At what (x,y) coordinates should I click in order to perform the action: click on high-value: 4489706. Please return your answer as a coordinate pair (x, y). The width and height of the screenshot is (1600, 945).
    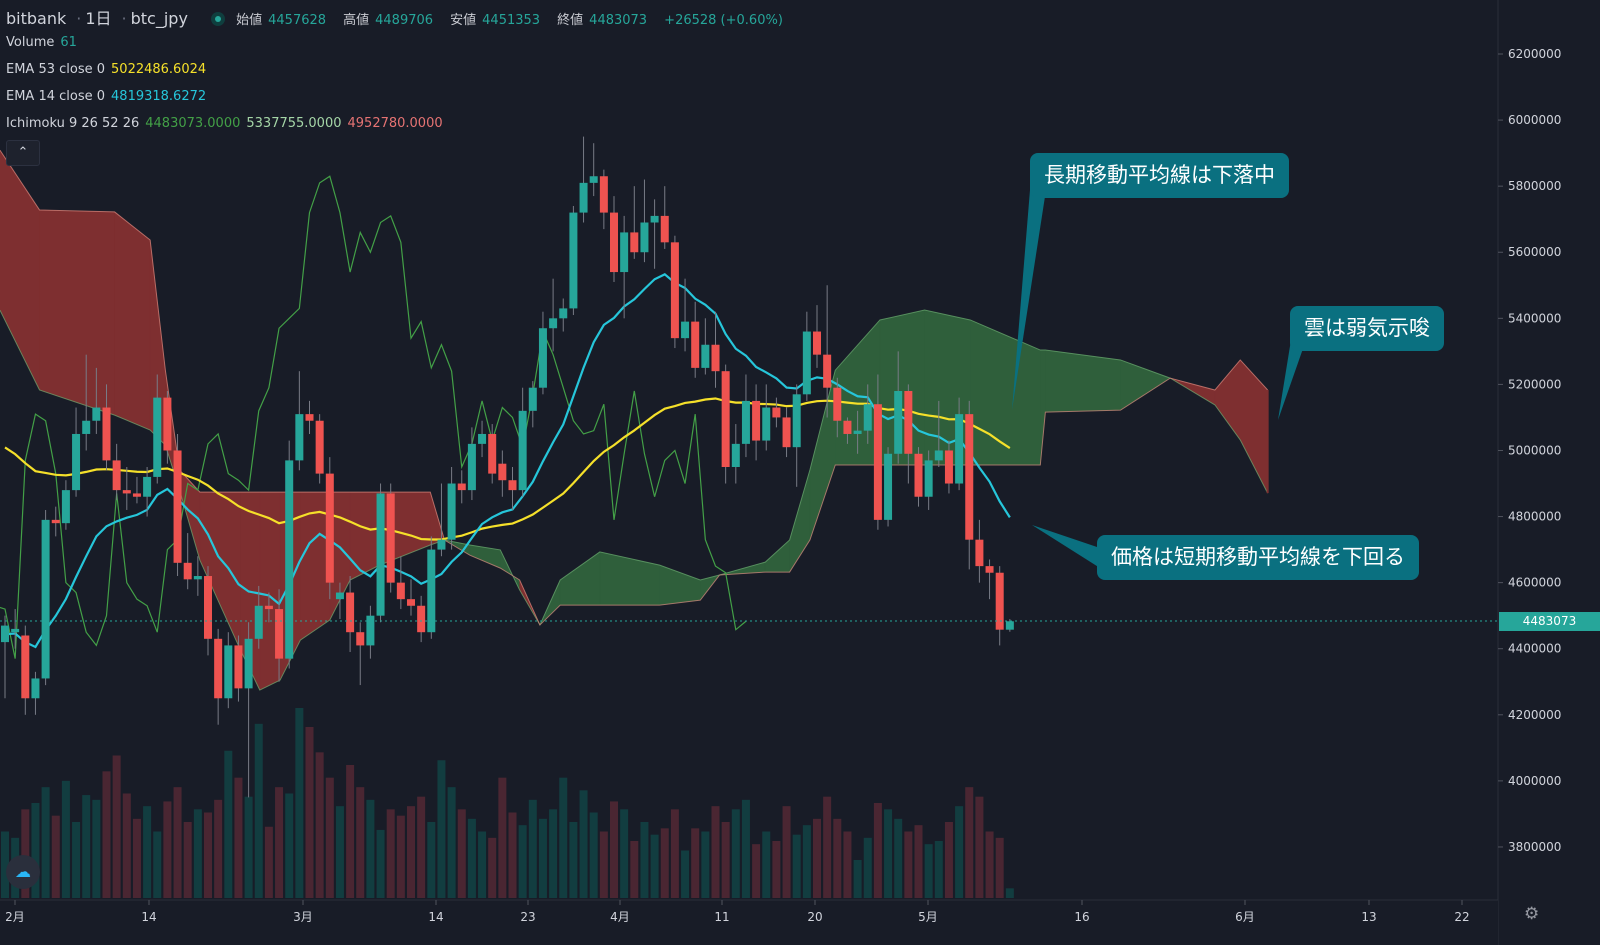
    Looking at the image, I should click on (404, 20).